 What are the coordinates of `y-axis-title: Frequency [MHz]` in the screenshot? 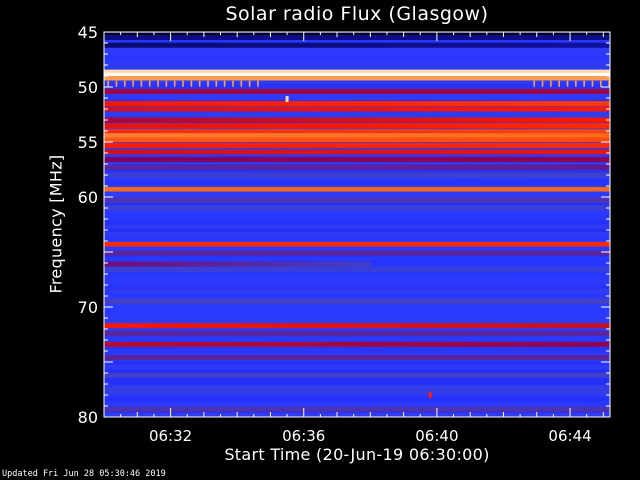 It's located at (56, 224).